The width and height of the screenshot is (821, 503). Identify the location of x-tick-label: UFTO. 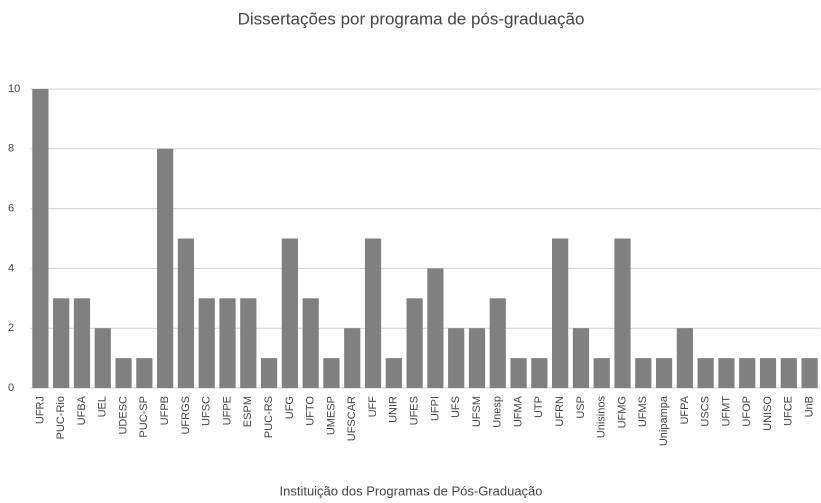
(311, 411).